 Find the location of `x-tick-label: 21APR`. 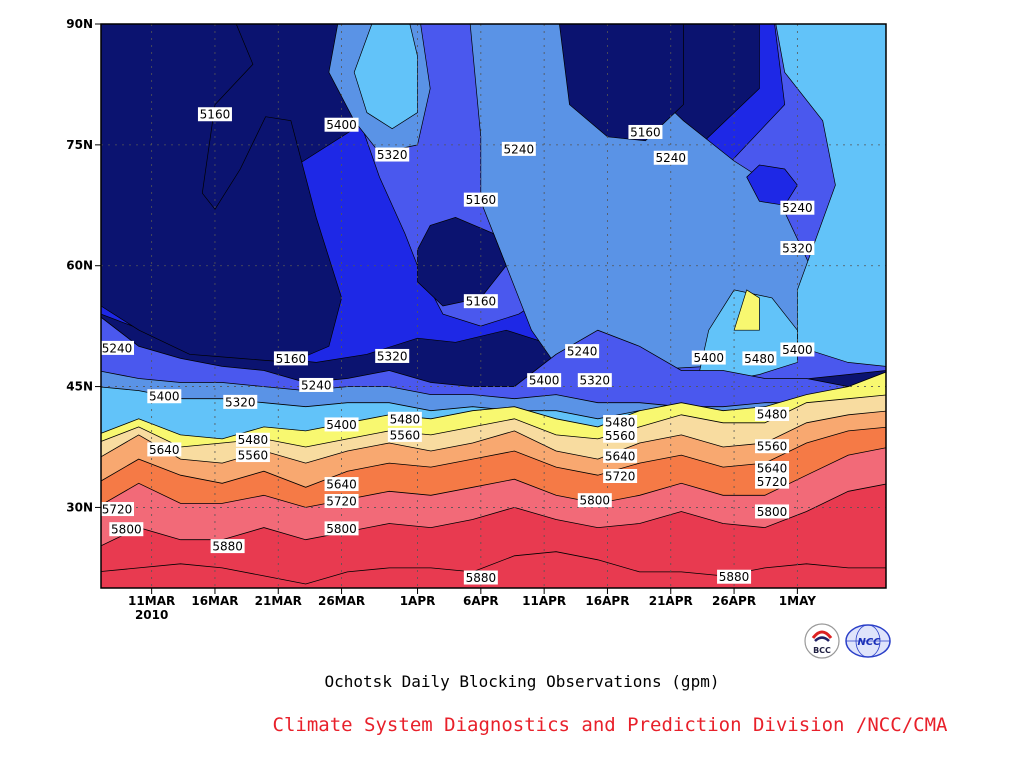

x-tick-label: 21APR is located at coordinates (671, 601).